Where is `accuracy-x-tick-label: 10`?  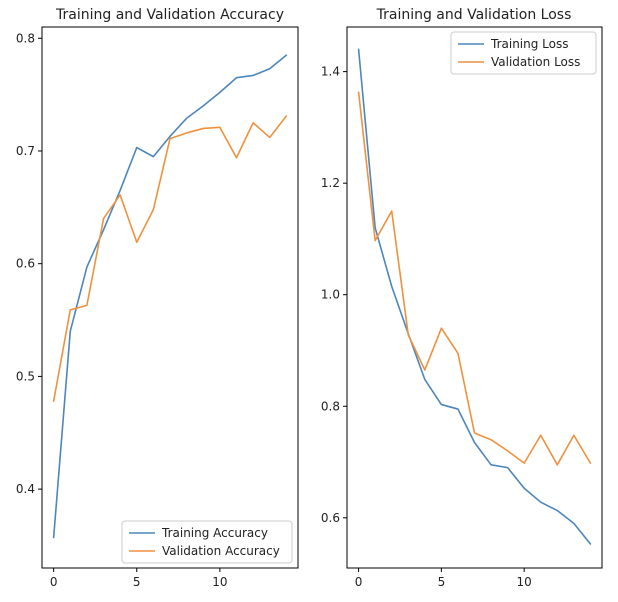 accuracy-x-tick-label: 10 is located at coordinates (219, 582).